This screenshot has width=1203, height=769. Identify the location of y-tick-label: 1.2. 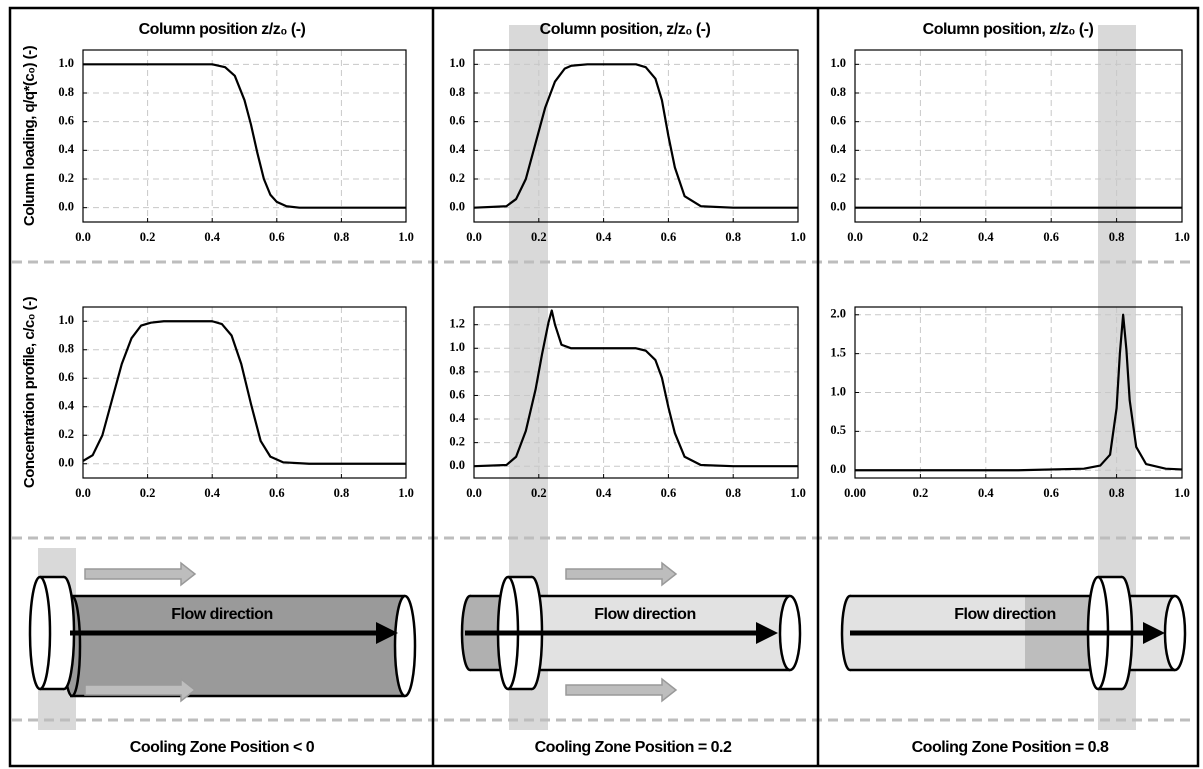
(457, 324).